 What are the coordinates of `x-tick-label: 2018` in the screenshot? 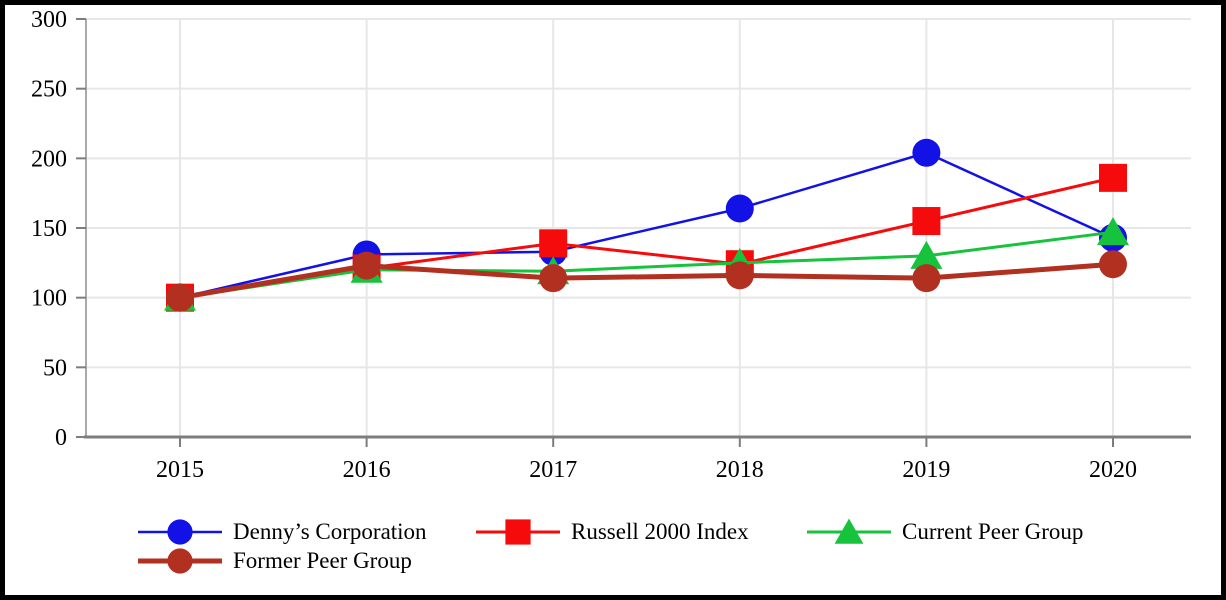 It's located at (740, 470).